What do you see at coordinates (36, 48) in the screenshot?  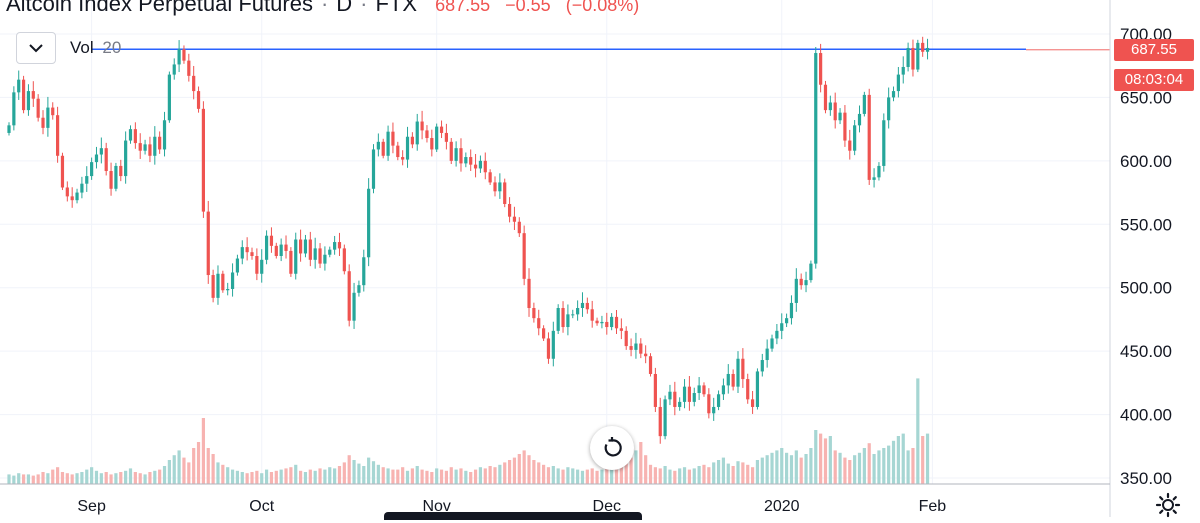 I see `collapse-legend-button` at bounding box center [36, 48].